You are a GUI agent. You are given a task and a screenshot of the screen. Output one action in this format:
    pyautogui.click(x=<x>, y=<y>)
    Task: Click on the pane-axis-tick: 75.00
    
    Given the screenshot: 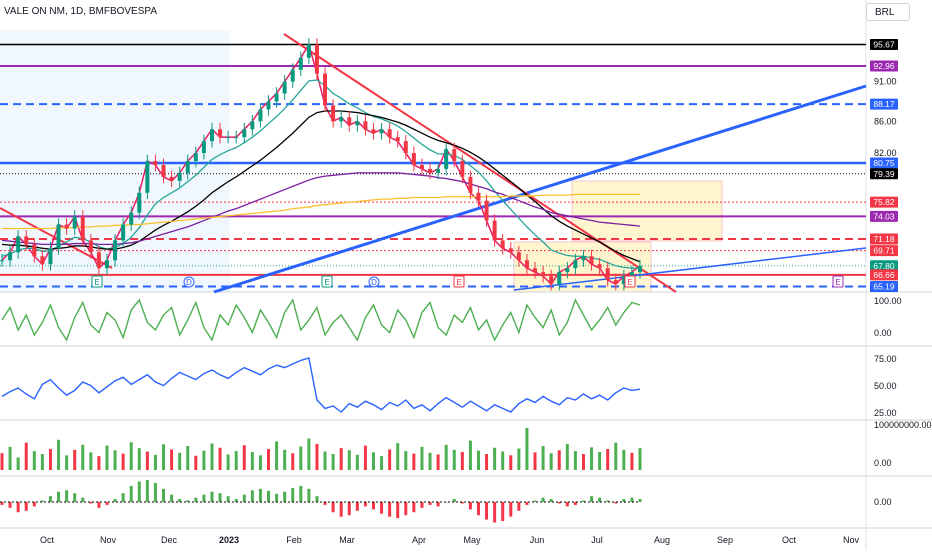 What is the action you would take?
    pyautogui.click(x=885, y=359)
    